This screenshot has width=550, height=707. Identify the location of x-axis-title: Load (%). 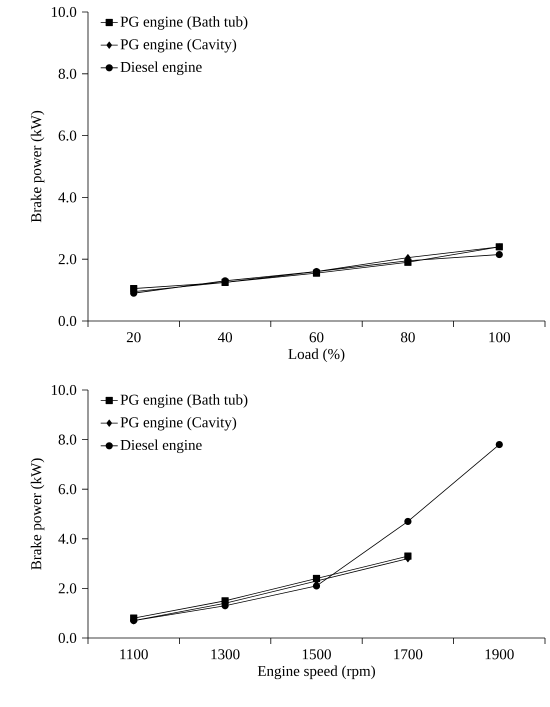
(316, 355).